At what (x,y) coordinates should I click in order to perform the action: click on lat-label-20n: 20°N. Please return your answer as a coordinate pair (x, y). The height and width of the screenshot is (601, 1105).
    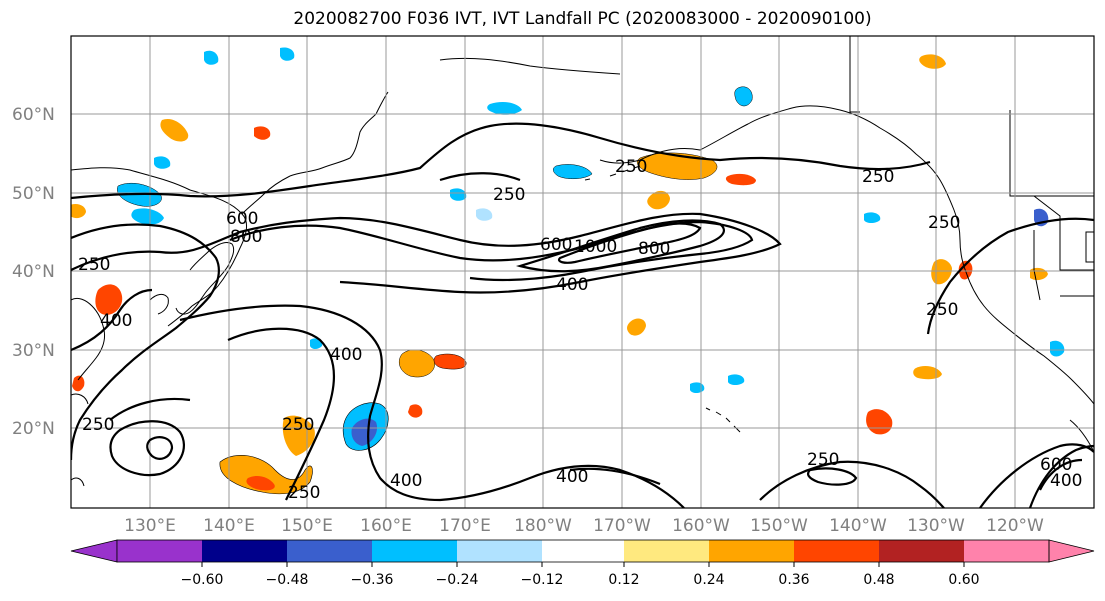
    Looking at the image, I should click on (33, 429).